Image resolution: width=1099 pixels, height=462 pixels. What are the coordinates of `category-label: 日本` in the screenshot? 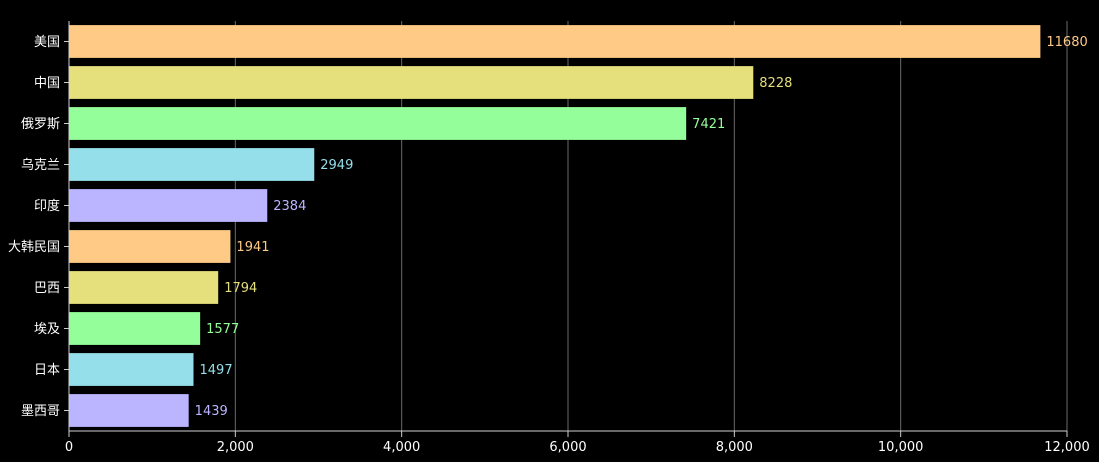 It's located at (47, 370).